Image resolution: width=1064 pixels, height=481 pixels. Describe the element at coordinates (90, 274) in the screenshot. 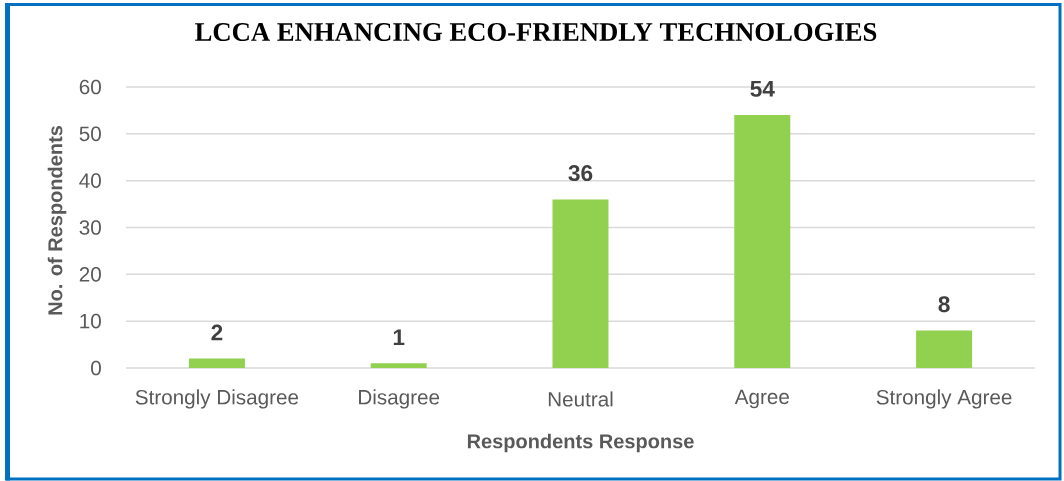

I see `y-tick-label: 20` at that location.